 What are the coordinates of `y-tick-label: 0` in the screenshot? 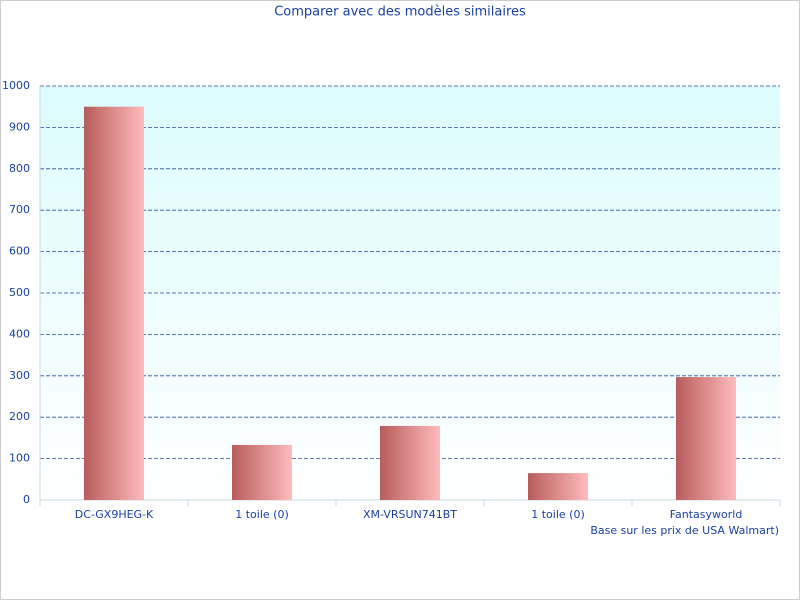 It's located at (26, 499).